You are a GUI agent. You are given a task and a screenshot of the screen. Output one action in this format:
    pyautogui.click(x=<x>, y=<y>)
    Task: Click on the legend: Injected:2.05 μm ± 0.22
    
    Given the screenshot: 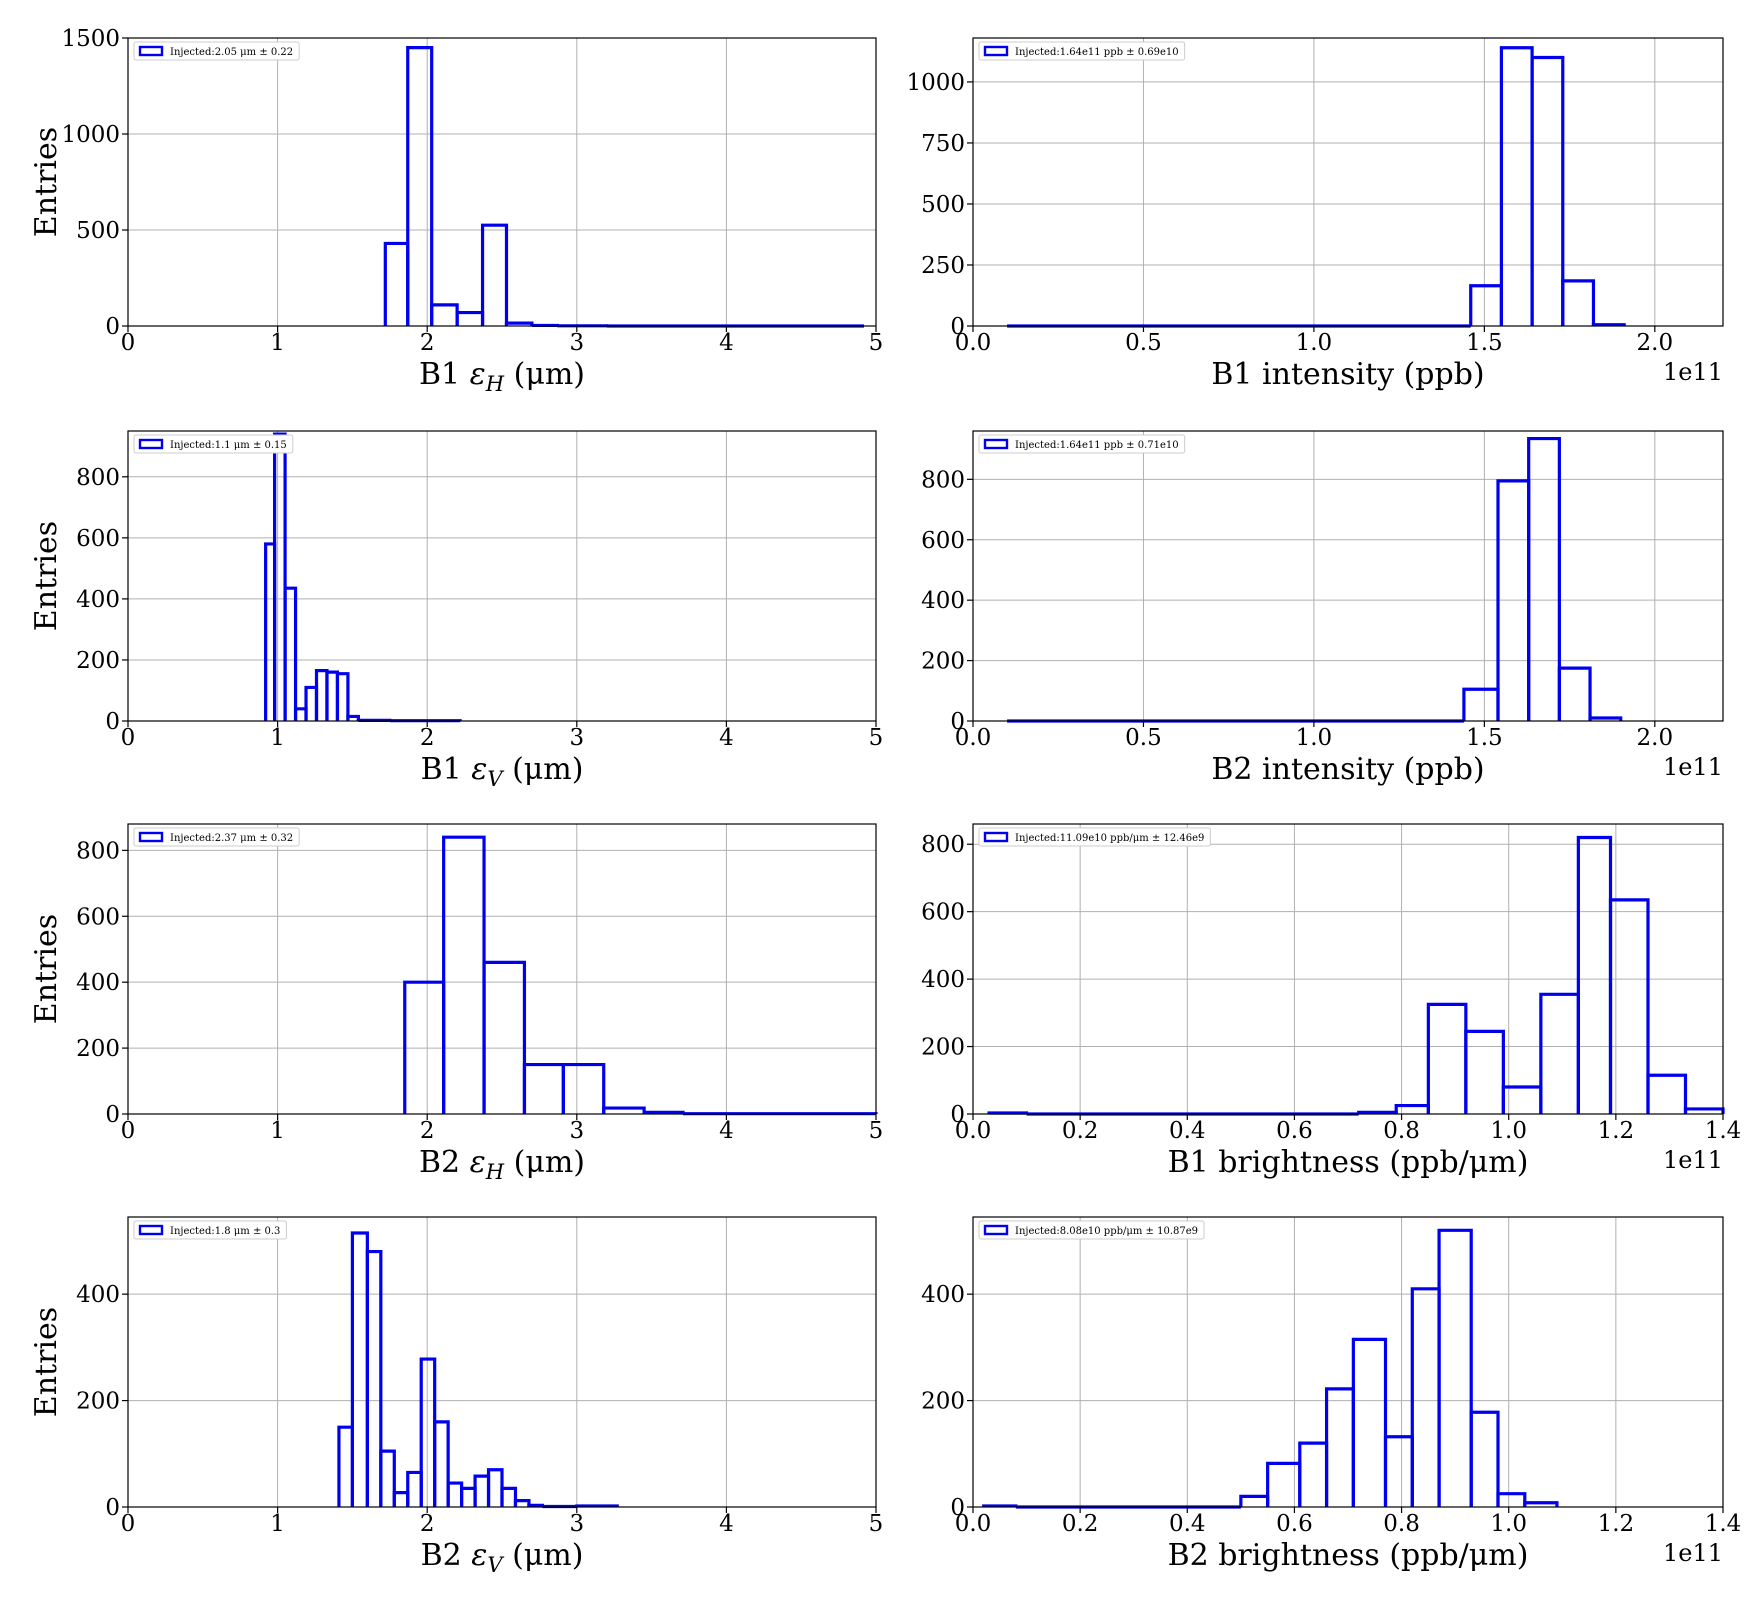 What is the action you would take?
    pyautogui.click(x=216, y=51)
    